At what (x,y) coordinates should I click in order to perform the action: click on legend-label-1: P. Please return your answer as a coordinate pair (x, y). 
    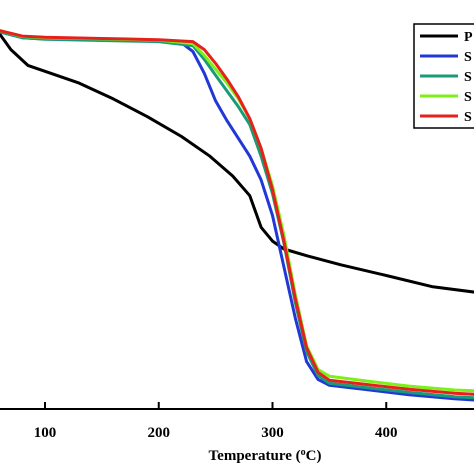
    Looking at the image, I should click on (468, 37).